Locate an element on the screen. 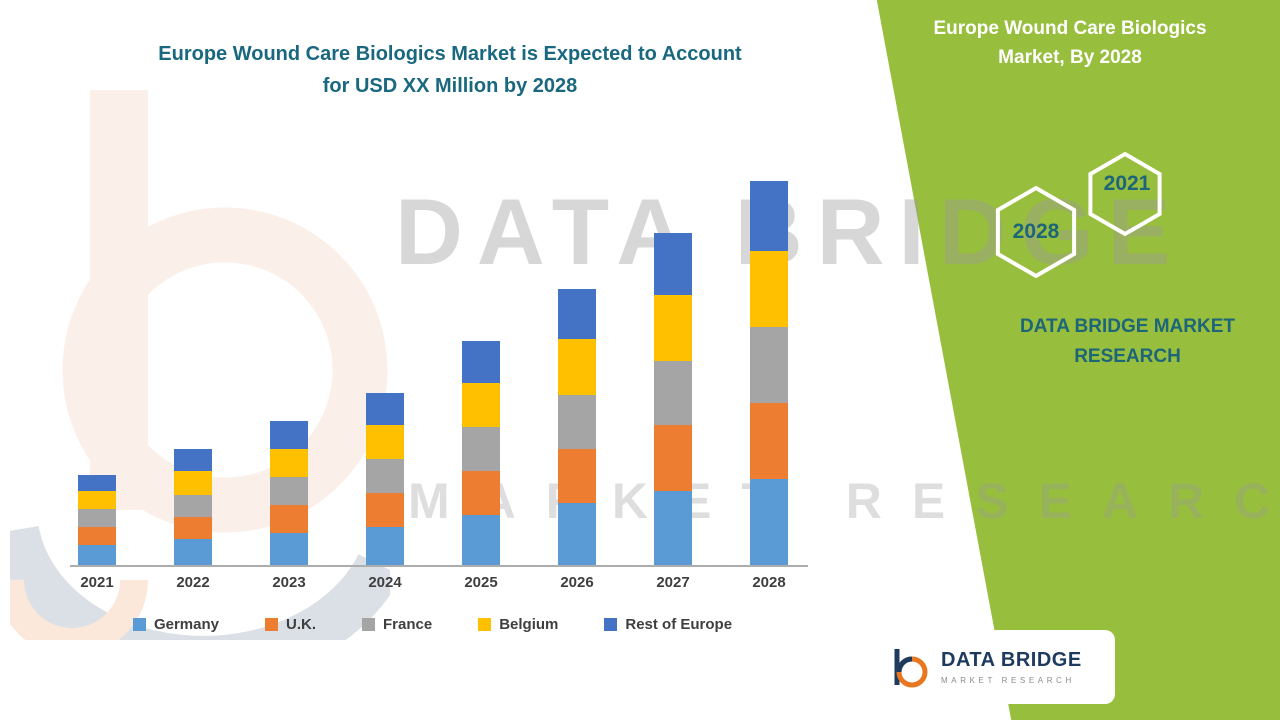  hexagon-2028-outline is located at coordinates (1036, 232).